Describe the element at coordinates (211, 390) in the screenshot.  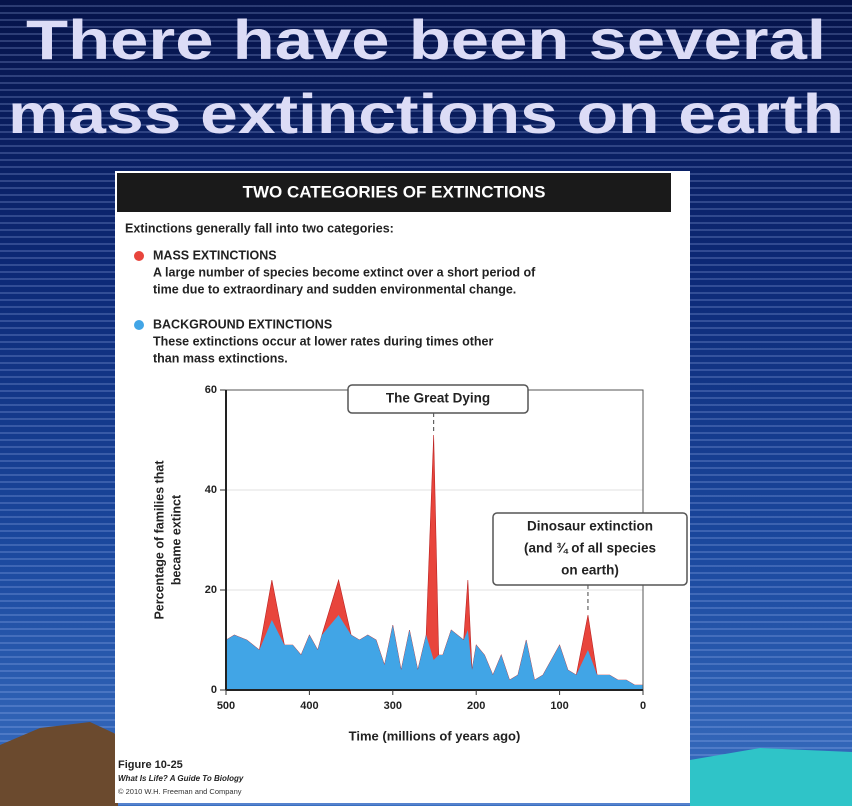
I see `y-tick-label: 60` at that location.